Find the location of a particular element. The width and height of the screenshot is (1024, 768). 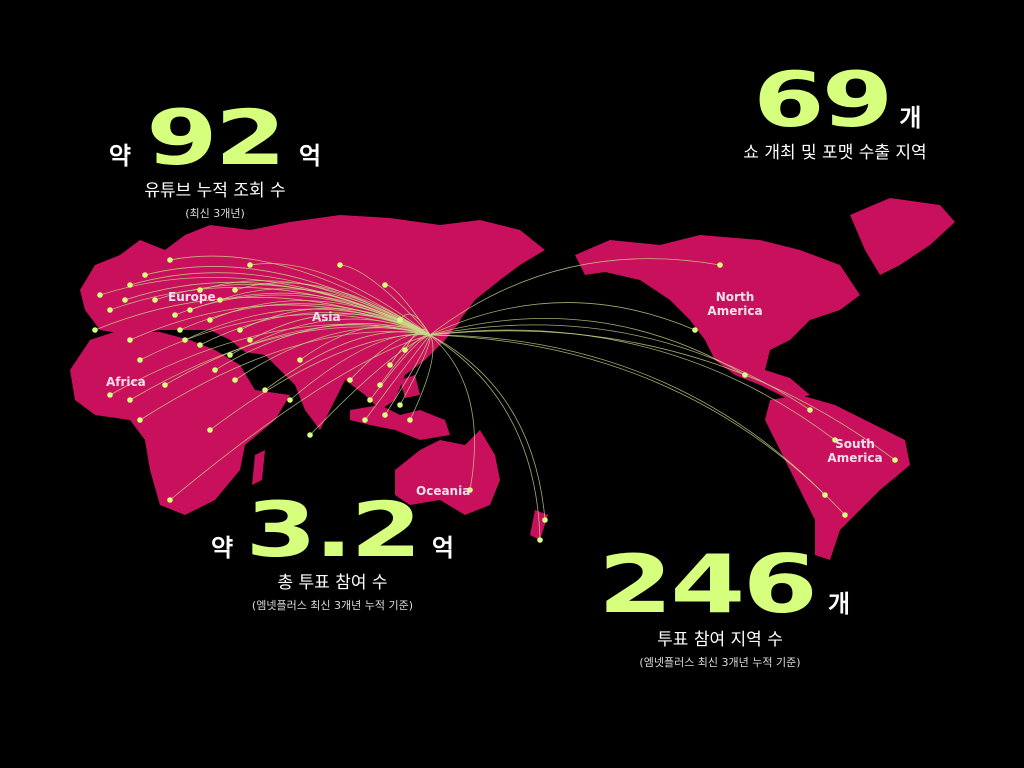

stat-total-votes: 약 3.2 억 총 투표 참여 수 (엠넷플러스 최신 3개년 누적 기준) is located at coordinates (332, 552).